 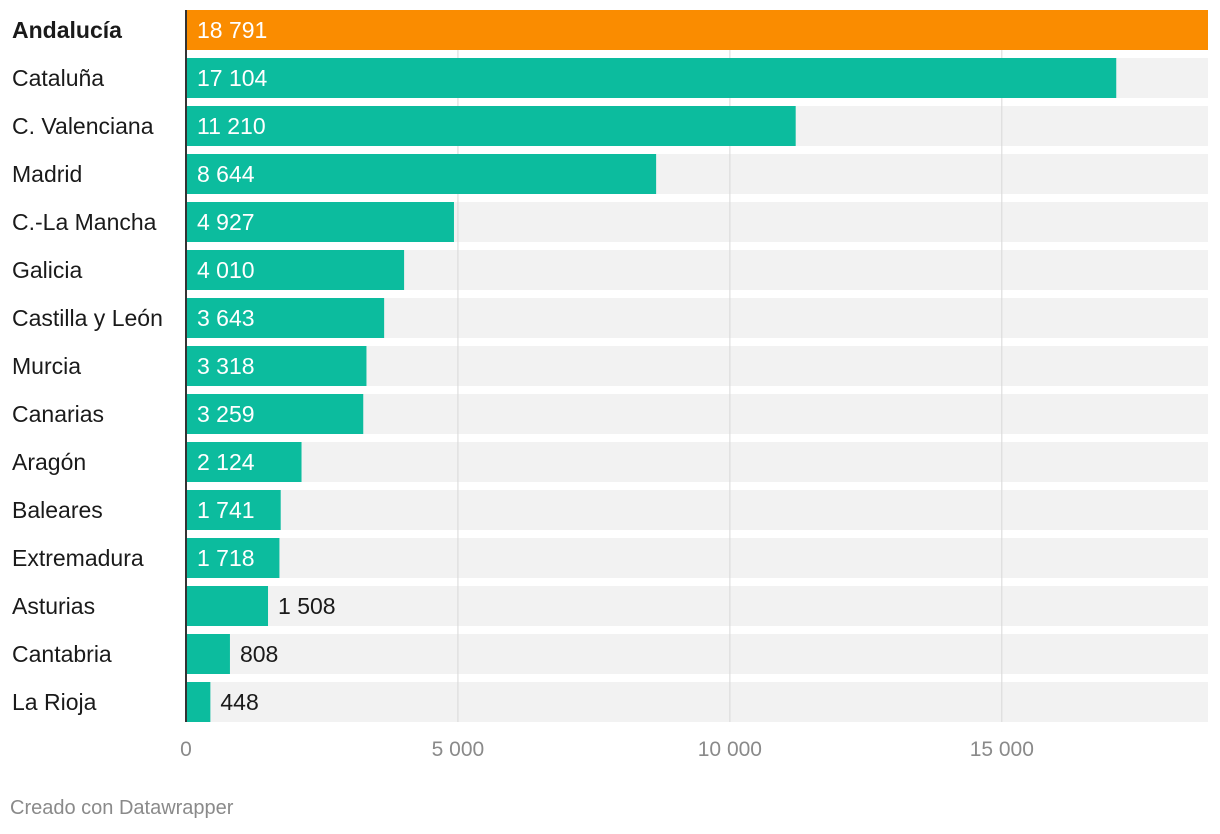 I want to click on category-label: C. Valenciana, so click(x=83, y=126).